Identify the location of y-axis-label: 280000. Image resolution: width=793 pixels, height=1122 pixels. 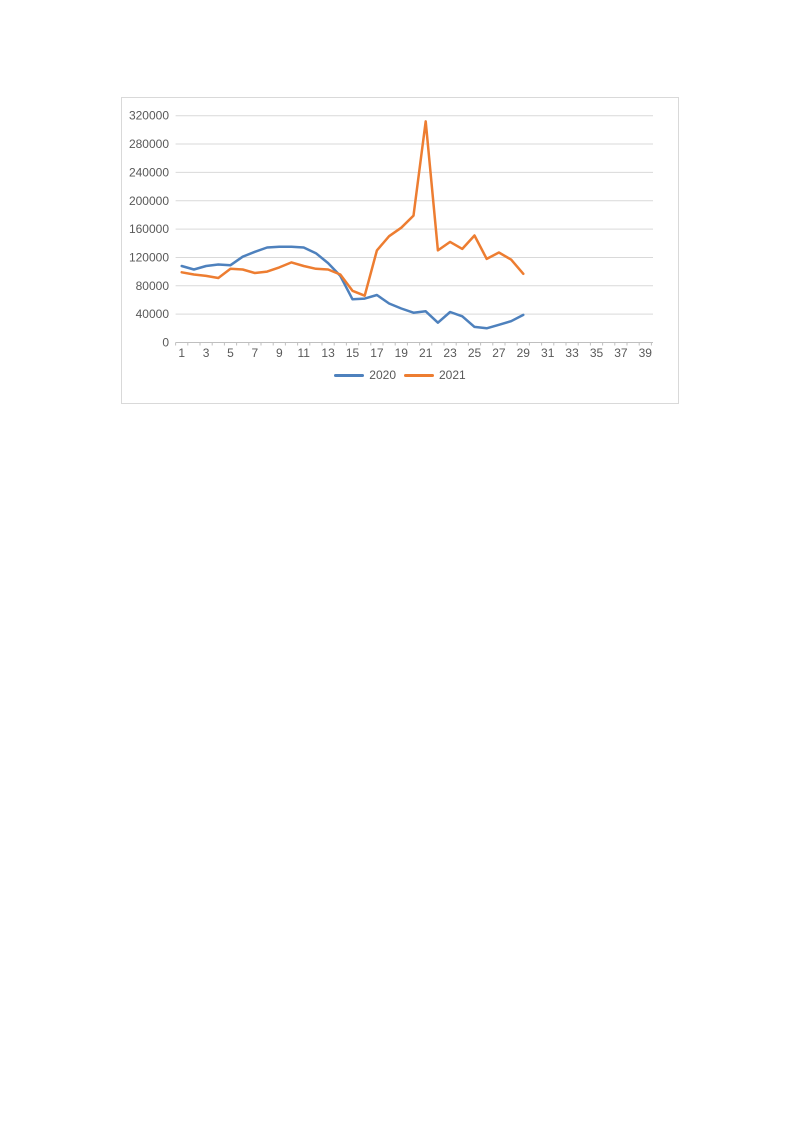
(149, 144).